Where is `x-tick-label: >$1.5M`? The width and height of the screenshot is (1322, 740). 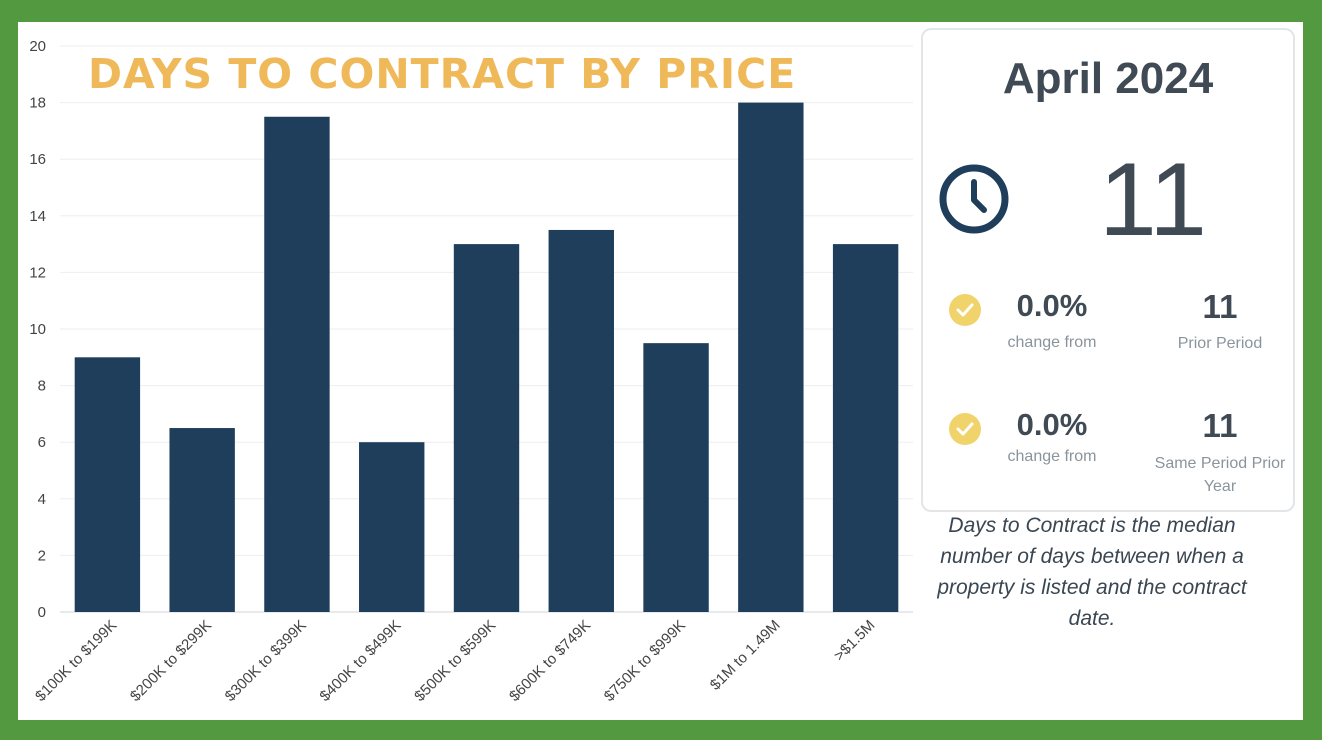 x-tick-label: >$1.5M is located at coordinates (855, 641).